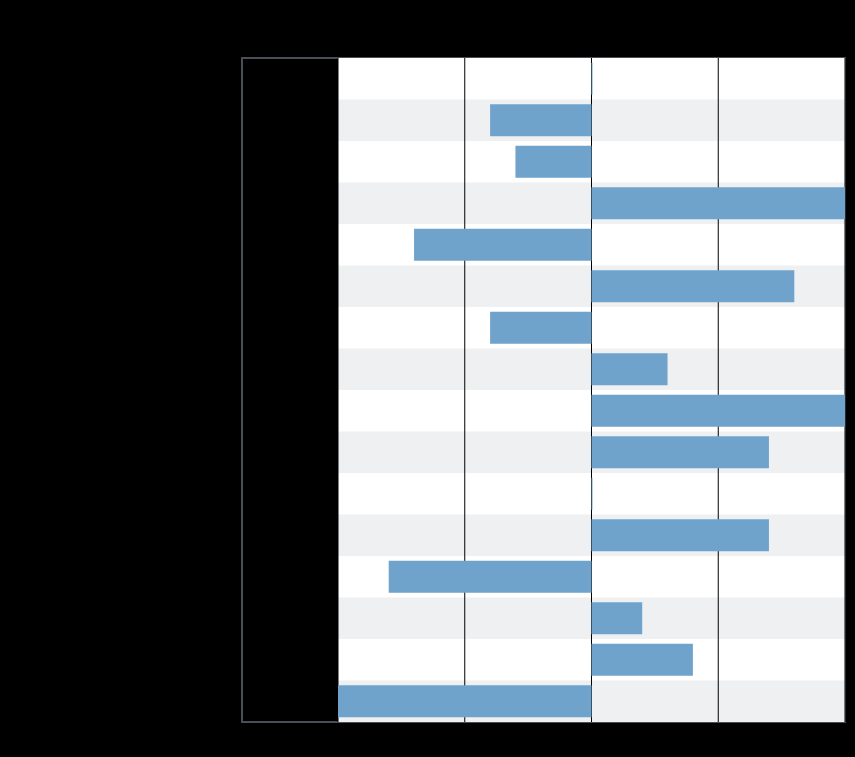 The image size is (855, 757). What do you see at coordinates (845, 737) in the screenshot?
I see `x-tick-label: 2` at bounding box center [845, 737].